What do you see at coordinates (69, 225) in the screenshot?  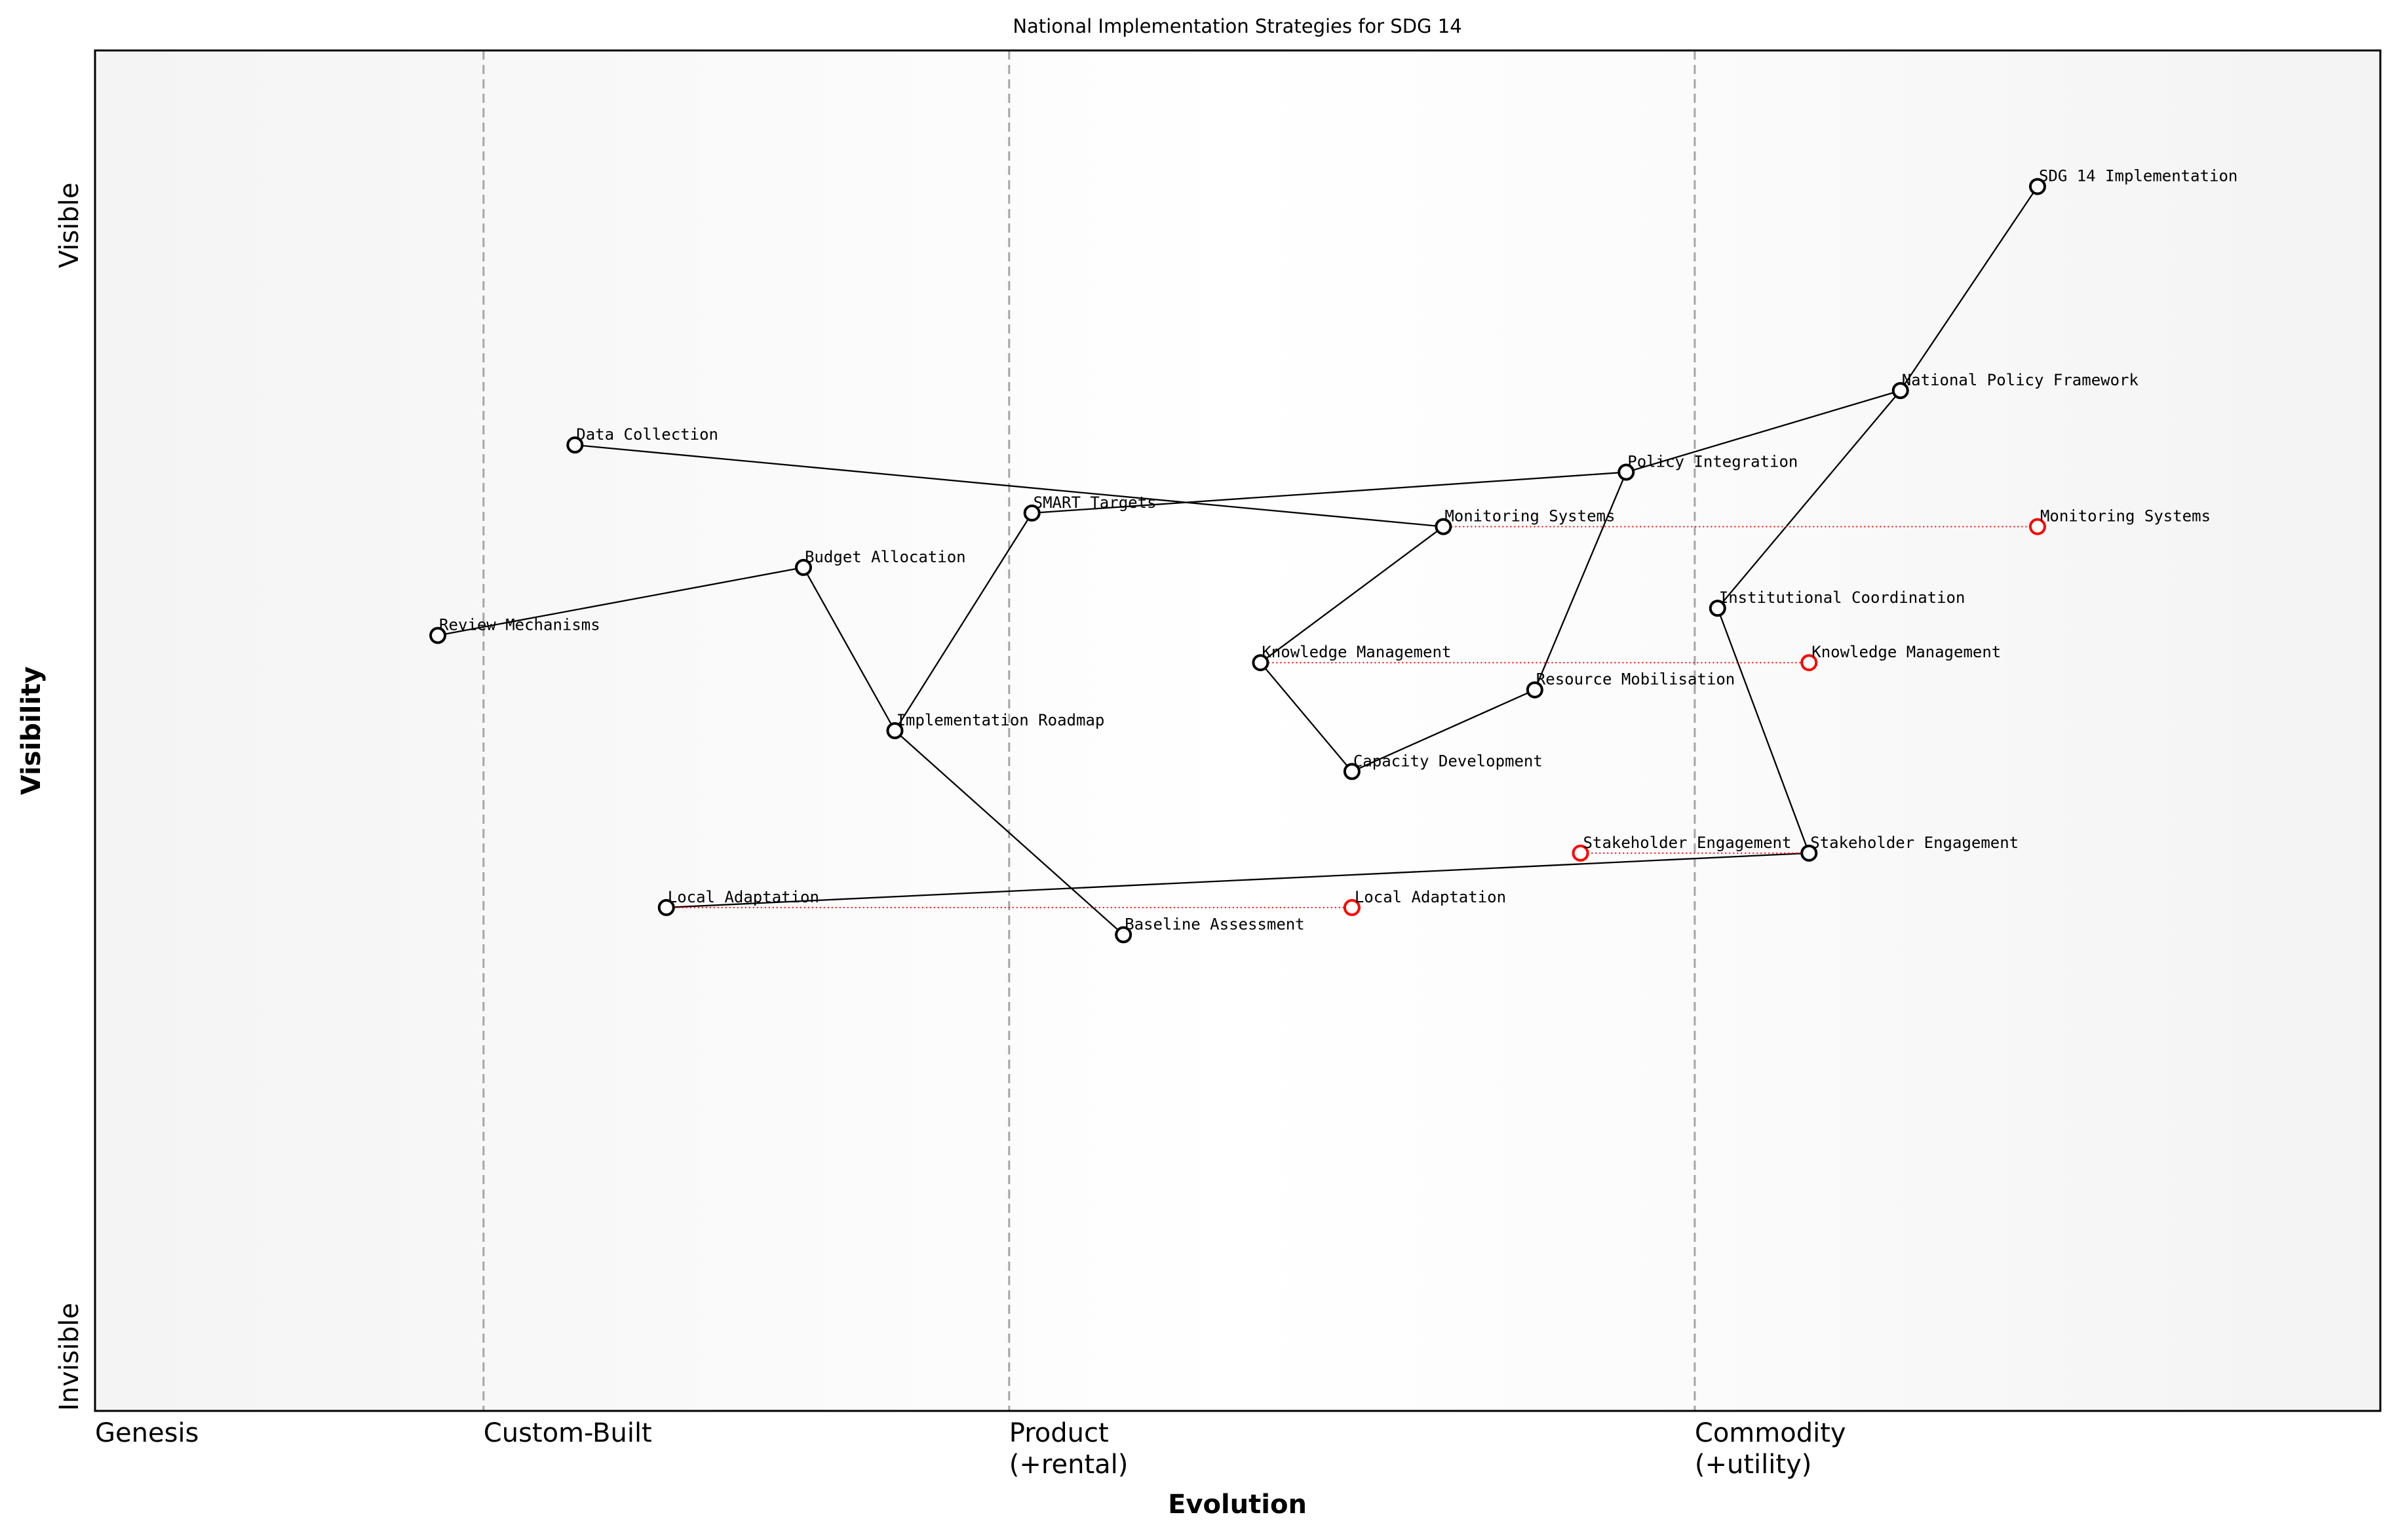 I see `y-tick-label: Visible` at bounding box center [69, 225].